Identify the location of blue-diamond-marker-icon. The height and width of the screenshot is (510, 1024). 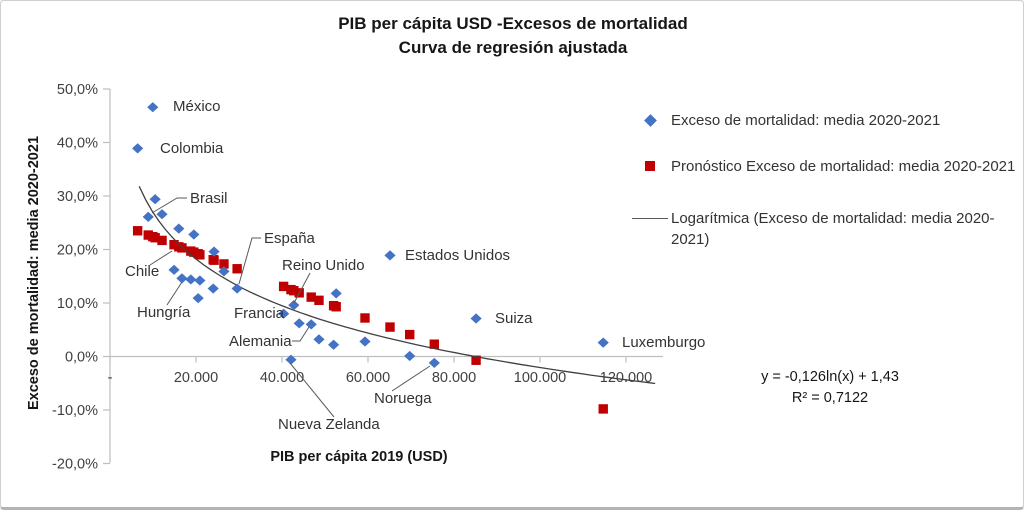
(650, 118).